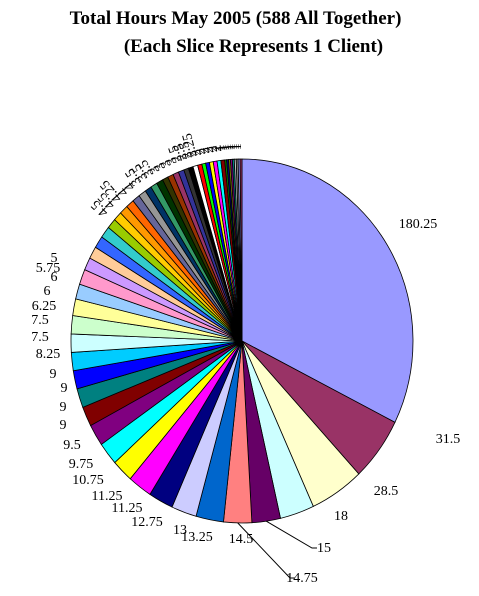 Image resolution: width=479 pixels, height=596 pixels. What do you see at coordinates (197, 537) in the screenshot?
I see `slice-label: 13.25` at bounding box center [197, 537].